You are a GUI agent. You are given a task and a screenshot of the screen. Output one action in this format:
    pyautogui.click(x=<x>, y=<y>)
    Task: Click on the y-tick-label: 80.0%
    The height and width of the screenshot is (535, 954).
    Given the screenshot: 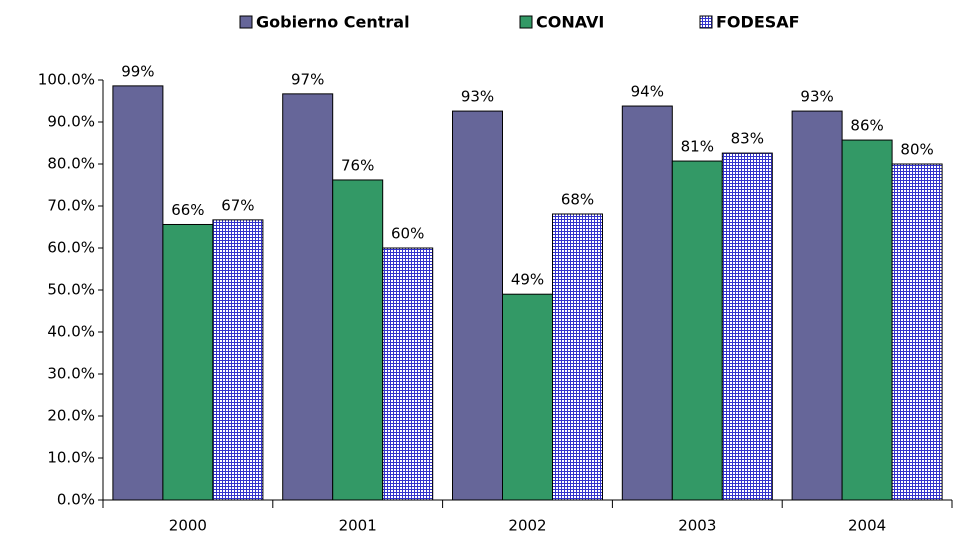 What is the action you would take?
    pyautogui.click(x=71, y=164)
    